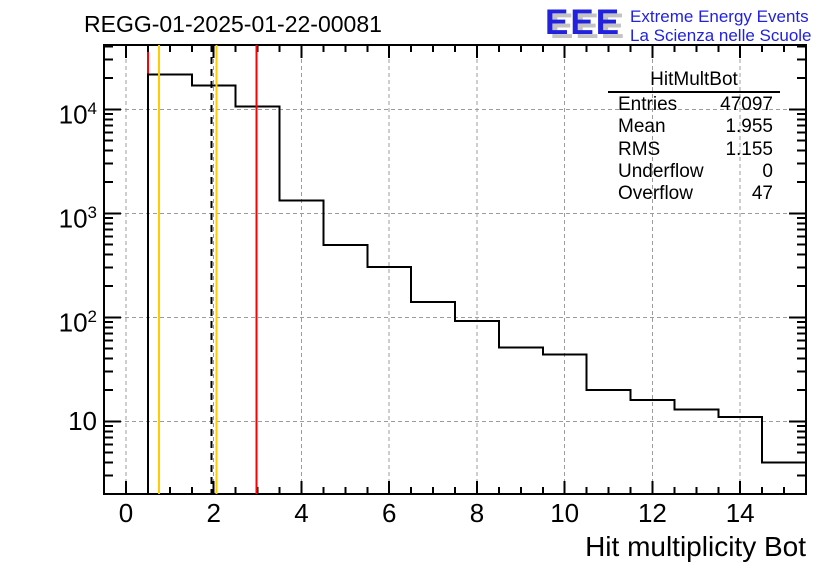 Image resolution: width=836 pixels, height=572 pixels. Describe the element at coordinates (477, 513) in the screenshot. I see `x-tick-label: 8` at that location.